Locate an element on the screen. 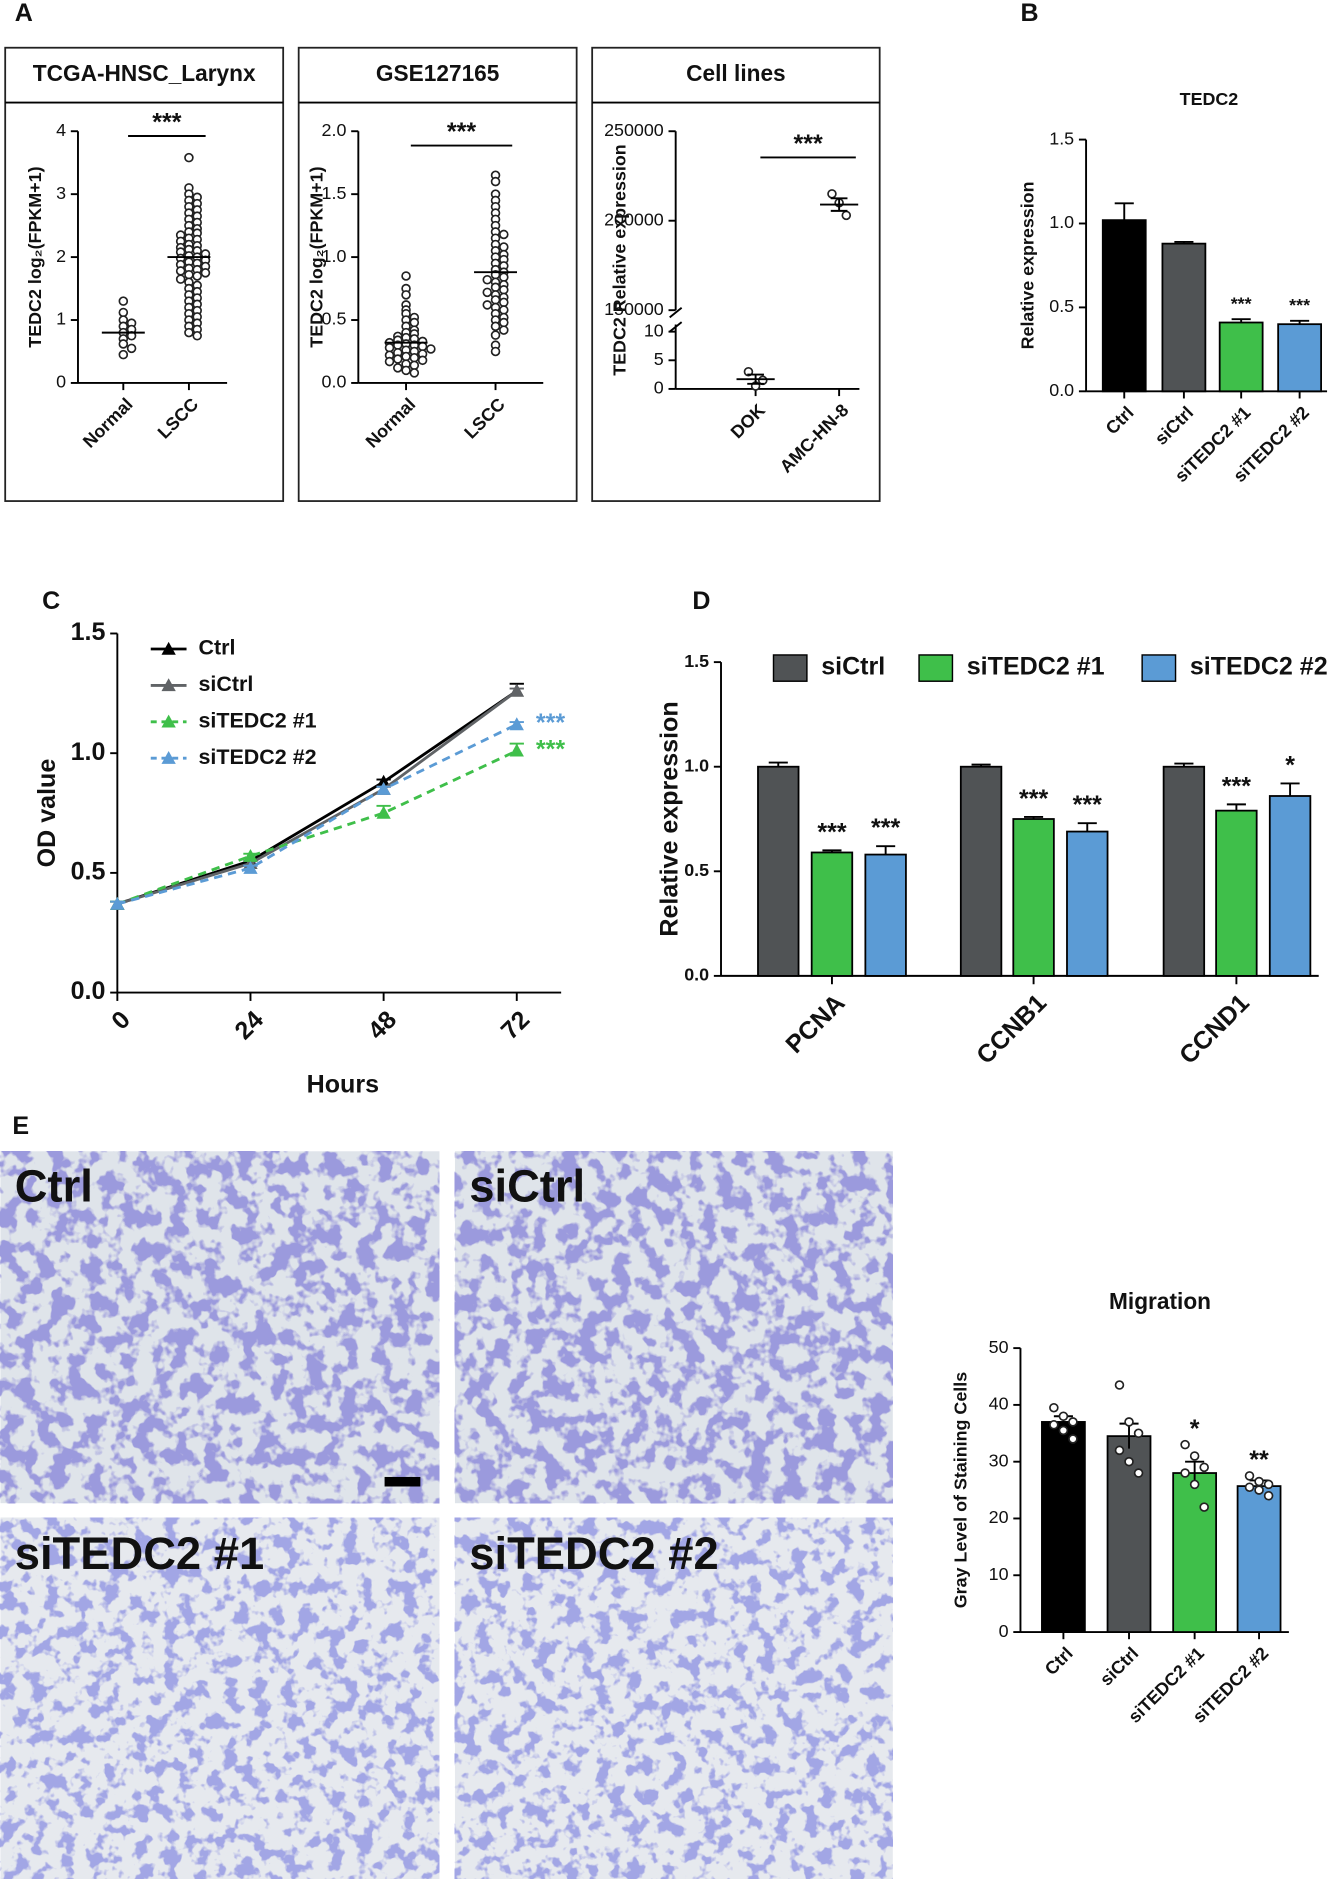  x-tick-label: siCtrl is located at coordinates (1174, 425).